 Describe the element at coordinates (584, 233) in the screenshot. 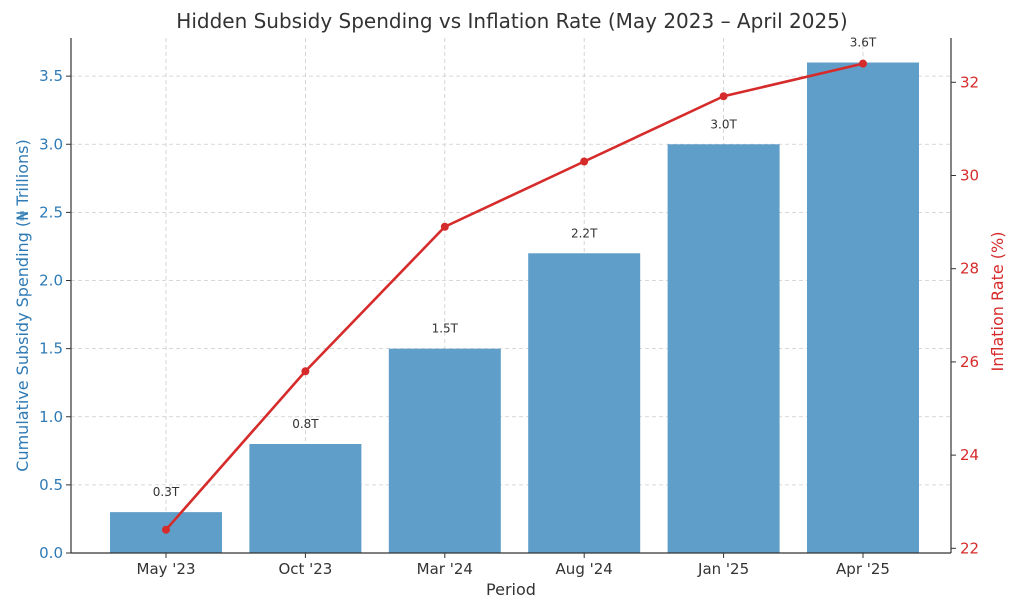

I see `bar-data-label: 2.2T` at that location.